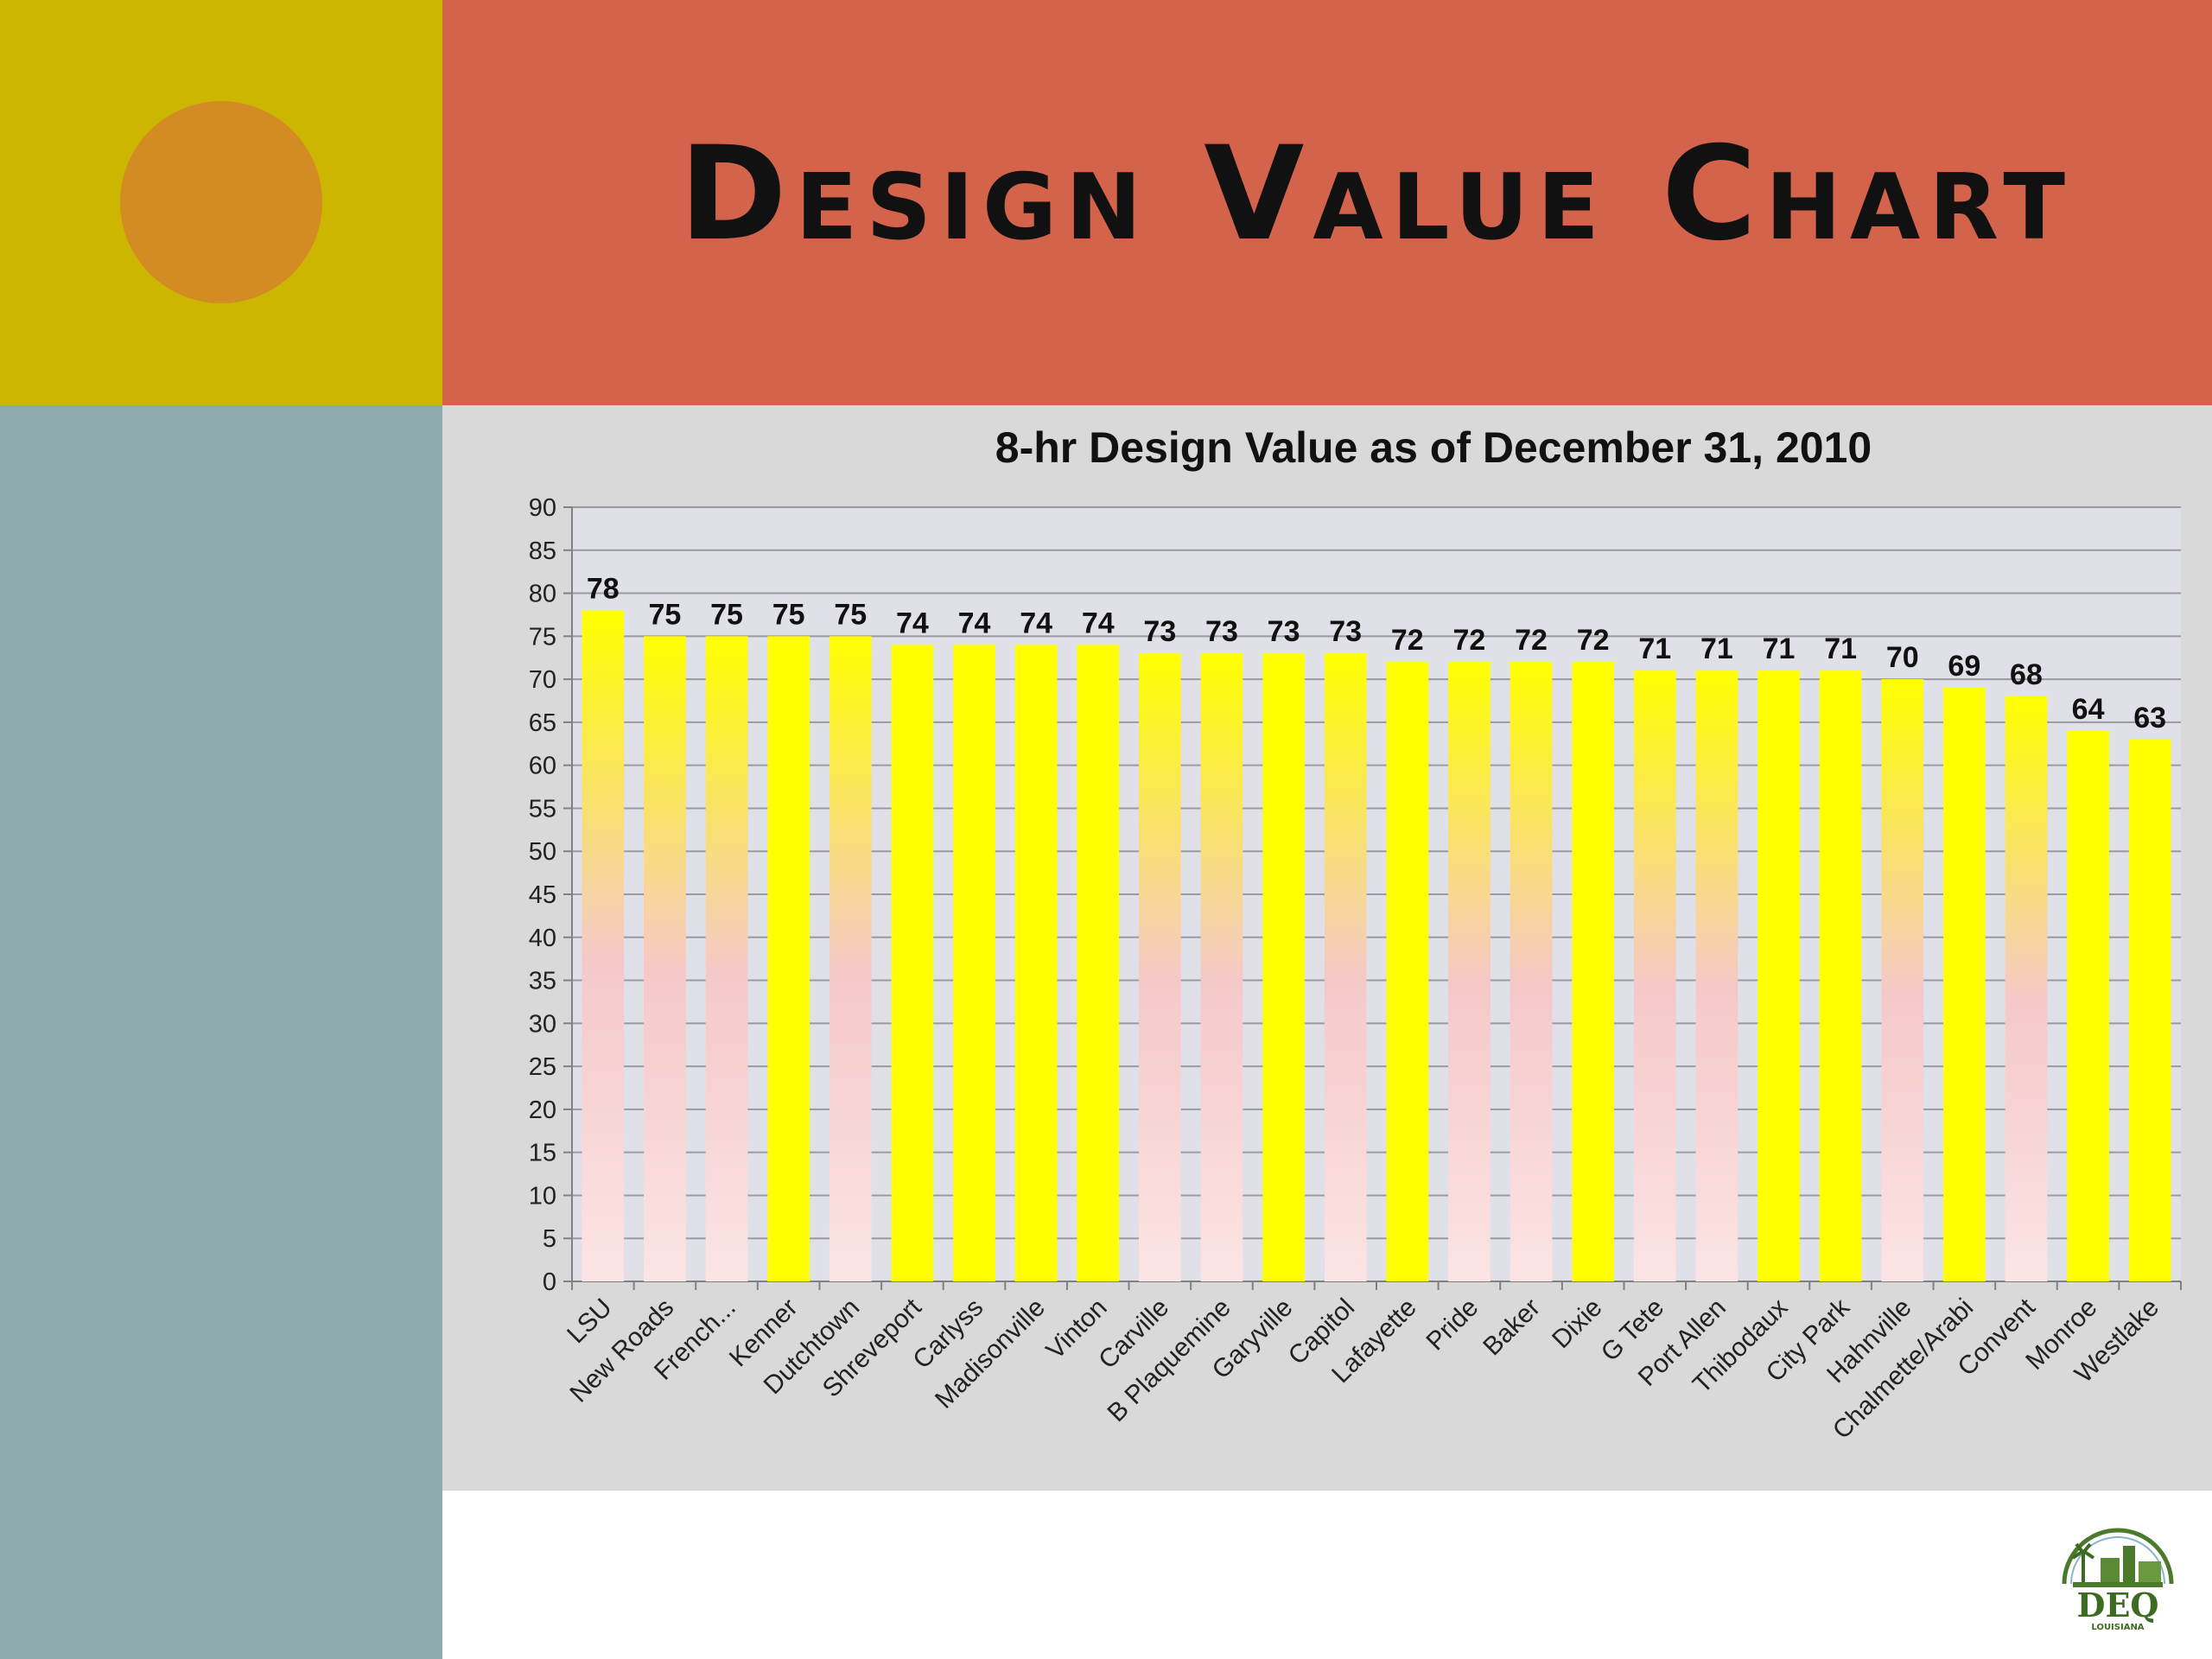 The height and width of the screenshot is (1659, 2212). What do you see at coordinates (542, 637) in the screenshot?
I see `y-tick-label: 75` at bounding box center [542, 637].